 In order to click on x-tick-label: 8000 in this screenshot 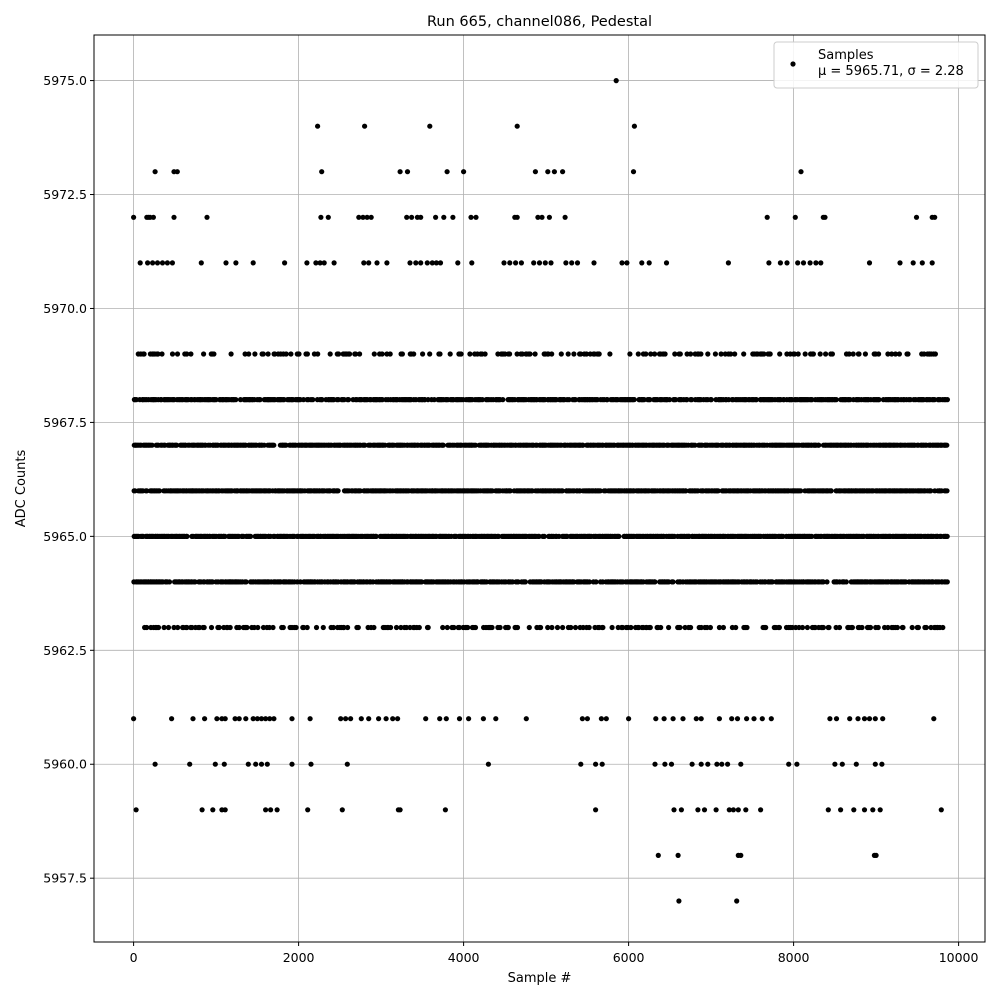, I will do `click(794, 957)`.